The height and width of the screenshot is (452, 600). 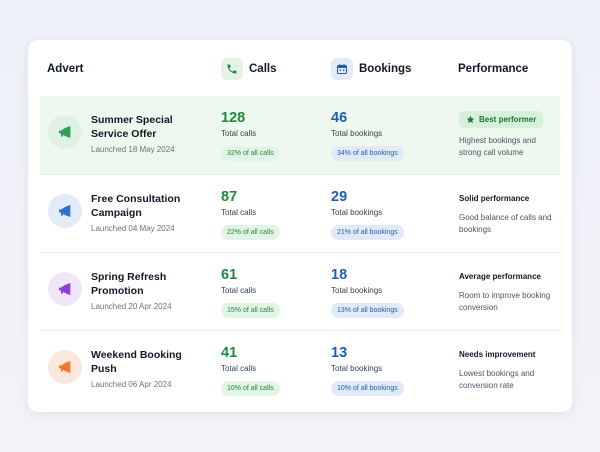 I want to click on calls-header-label: Calls, so click(x=263, y=69).